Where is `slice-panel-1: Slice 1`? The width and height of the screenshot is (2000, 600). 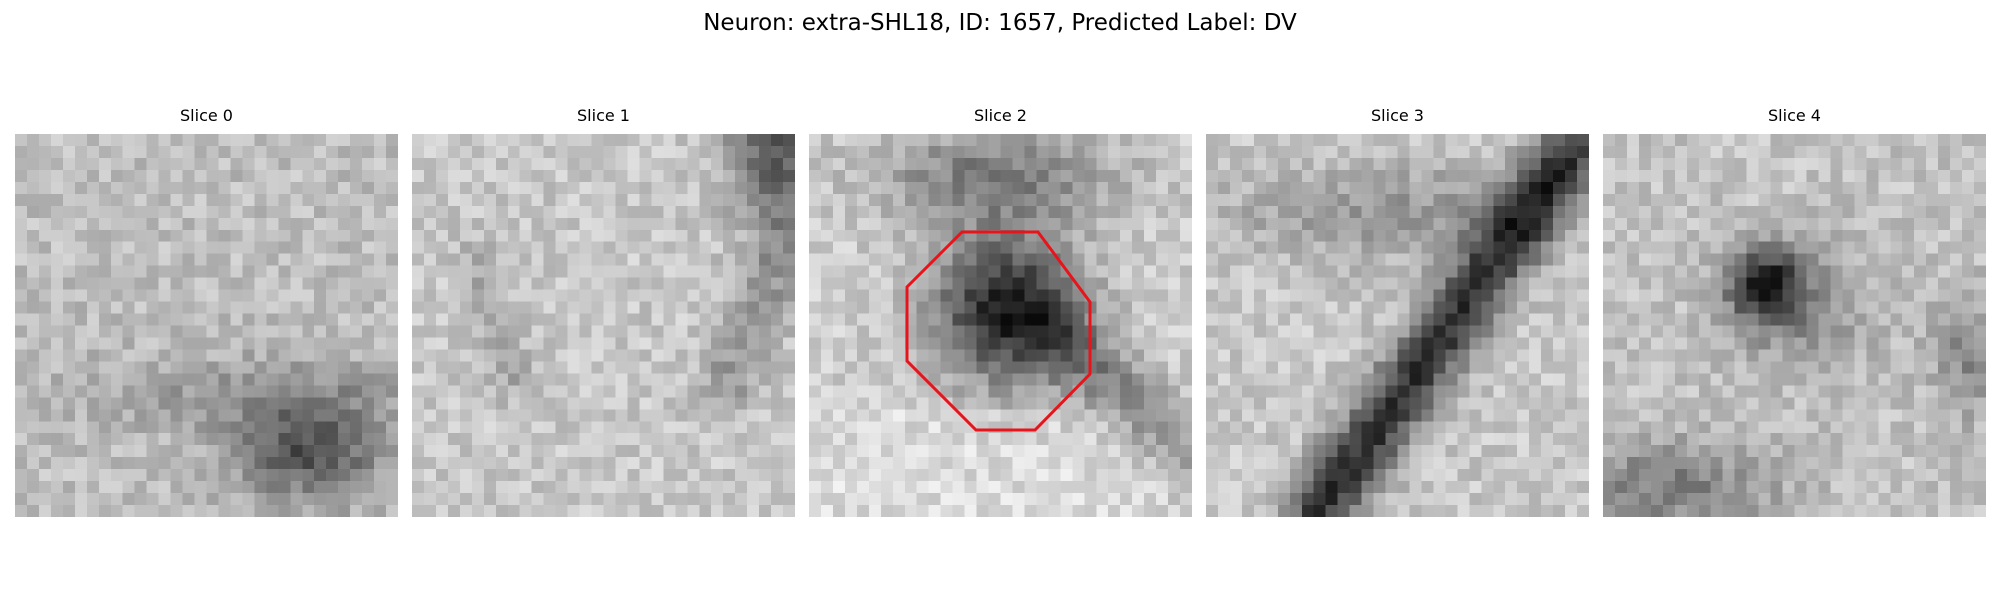
slice-panel-1: Slice 1 is located at coordinates (603, 311).